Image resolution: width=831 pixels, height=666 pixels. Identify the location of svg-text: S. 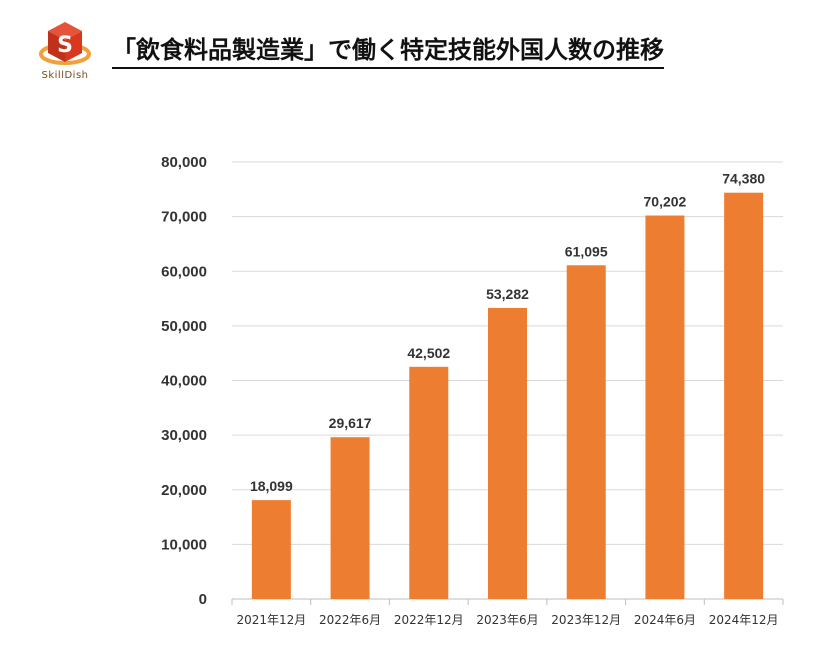
(65, 45).